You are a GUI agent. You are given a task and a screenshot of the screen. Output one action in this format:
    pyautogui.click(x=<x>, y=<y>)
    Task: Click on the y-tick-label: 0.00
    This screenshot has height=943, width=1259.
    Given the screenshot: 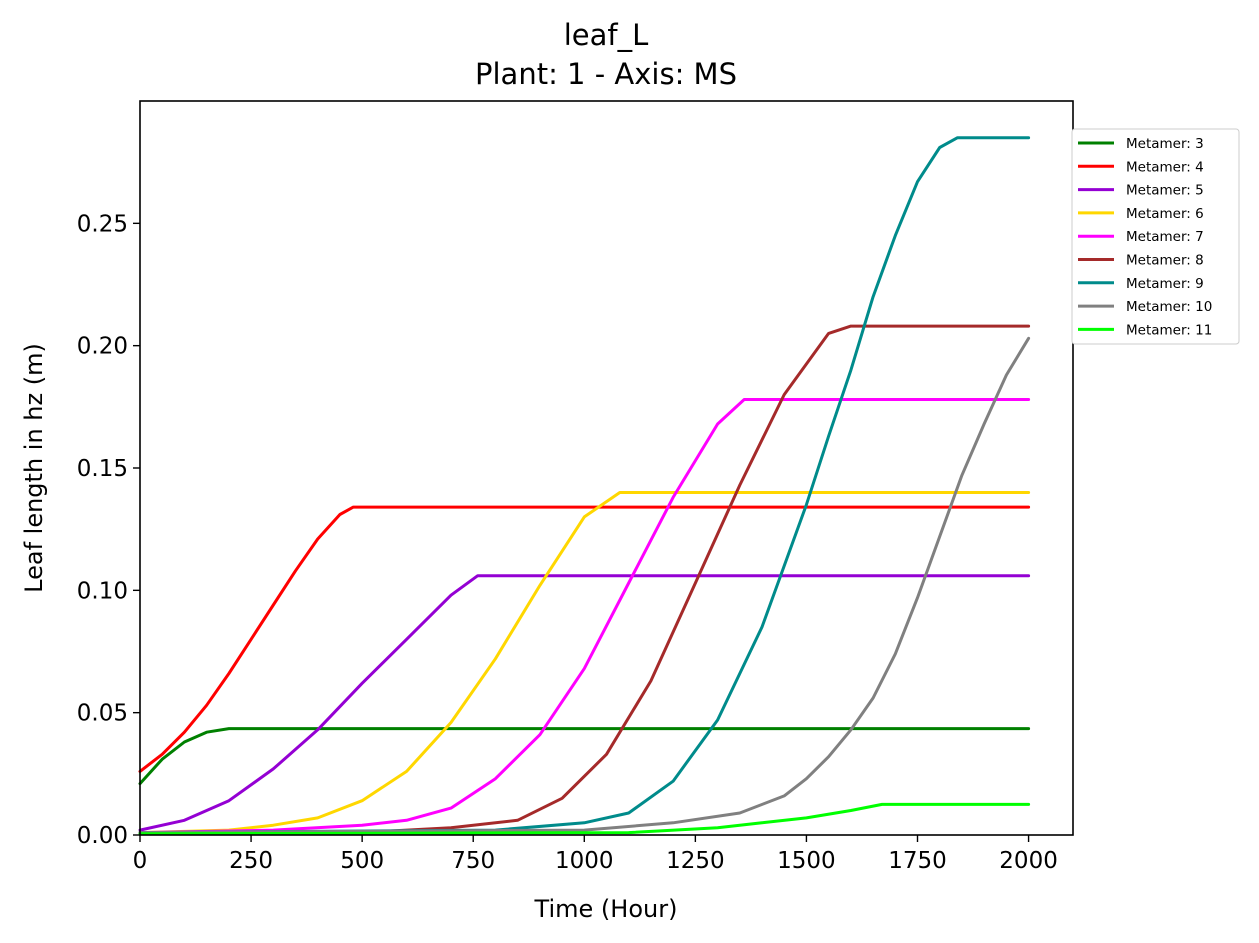 What is the action you would take?
    pyautogui.click(x=102, y=836)
    